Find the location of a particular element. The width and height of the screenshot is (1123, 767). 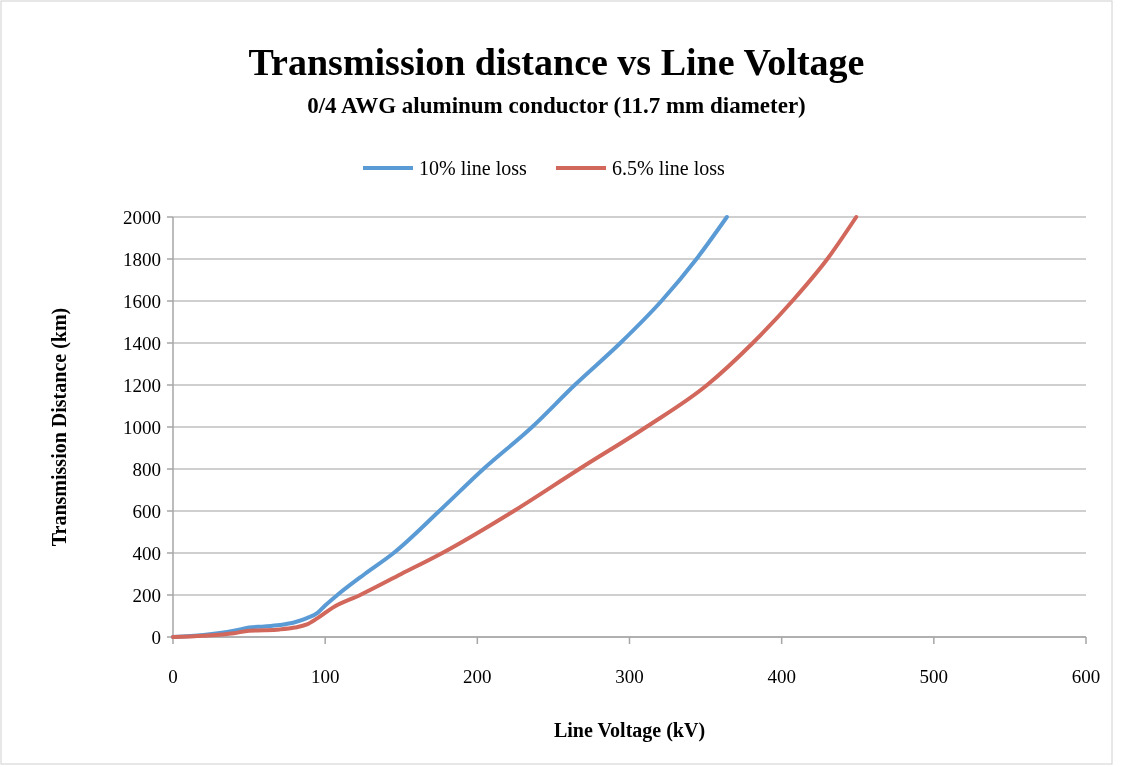

legend-label: 6.5% line loss is located at coordinates (668, 168).